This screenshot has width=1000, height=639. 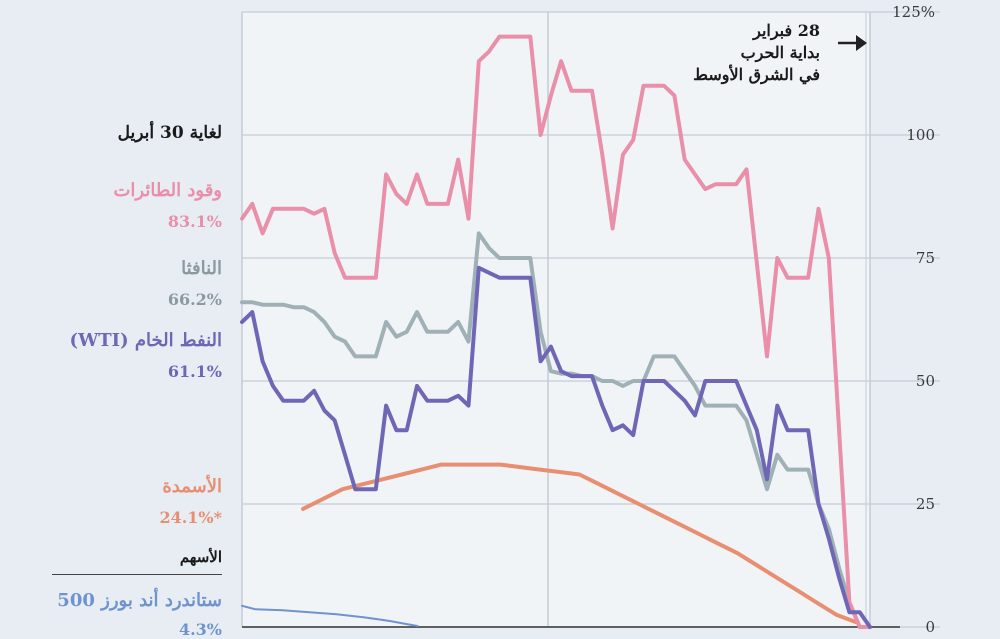 I want to click on legend-naphtha-name: النافثا, so click(x=201, y=268).